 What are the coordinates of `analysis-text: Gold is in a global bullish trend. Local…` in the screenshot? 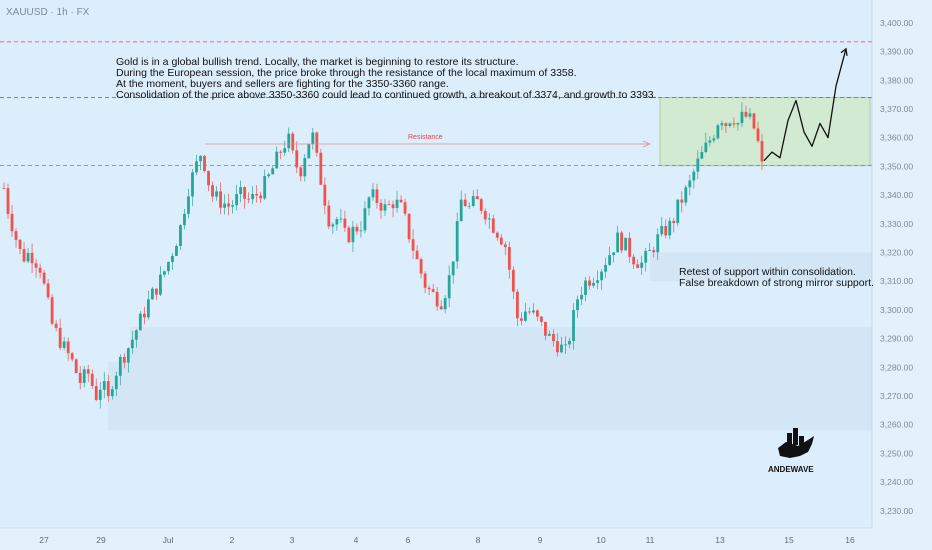 It's located at (386, 79).